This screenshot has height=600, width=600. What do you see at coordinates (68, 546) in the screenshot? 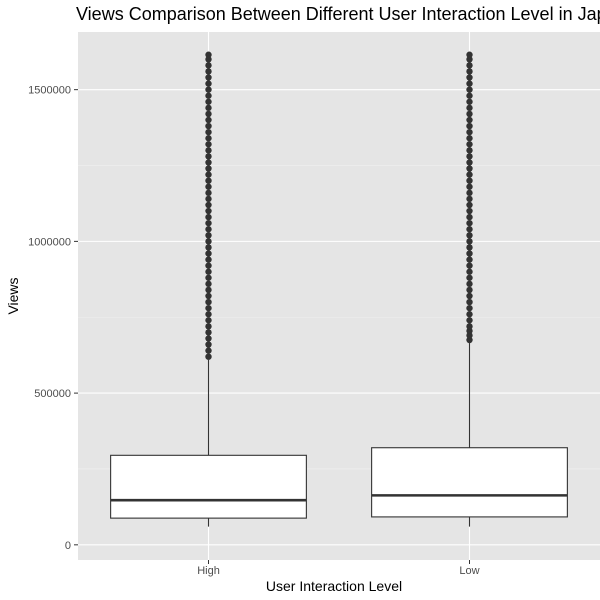
I see `y-tick-label: 0` at bounding box center [68, 546].